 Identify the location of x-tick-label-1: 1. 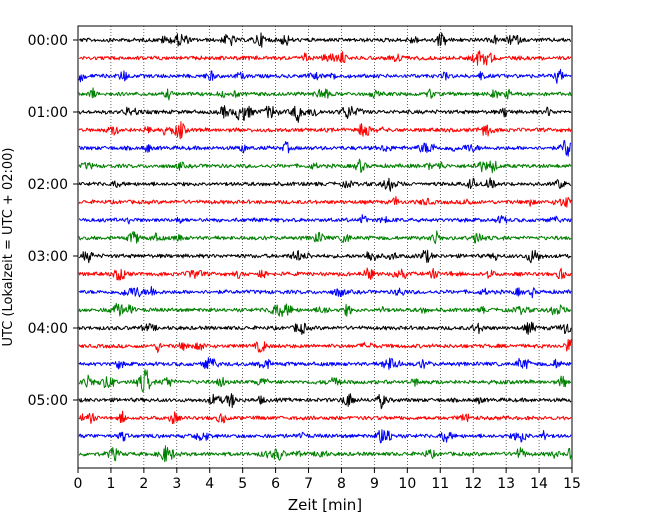
(110, 484).